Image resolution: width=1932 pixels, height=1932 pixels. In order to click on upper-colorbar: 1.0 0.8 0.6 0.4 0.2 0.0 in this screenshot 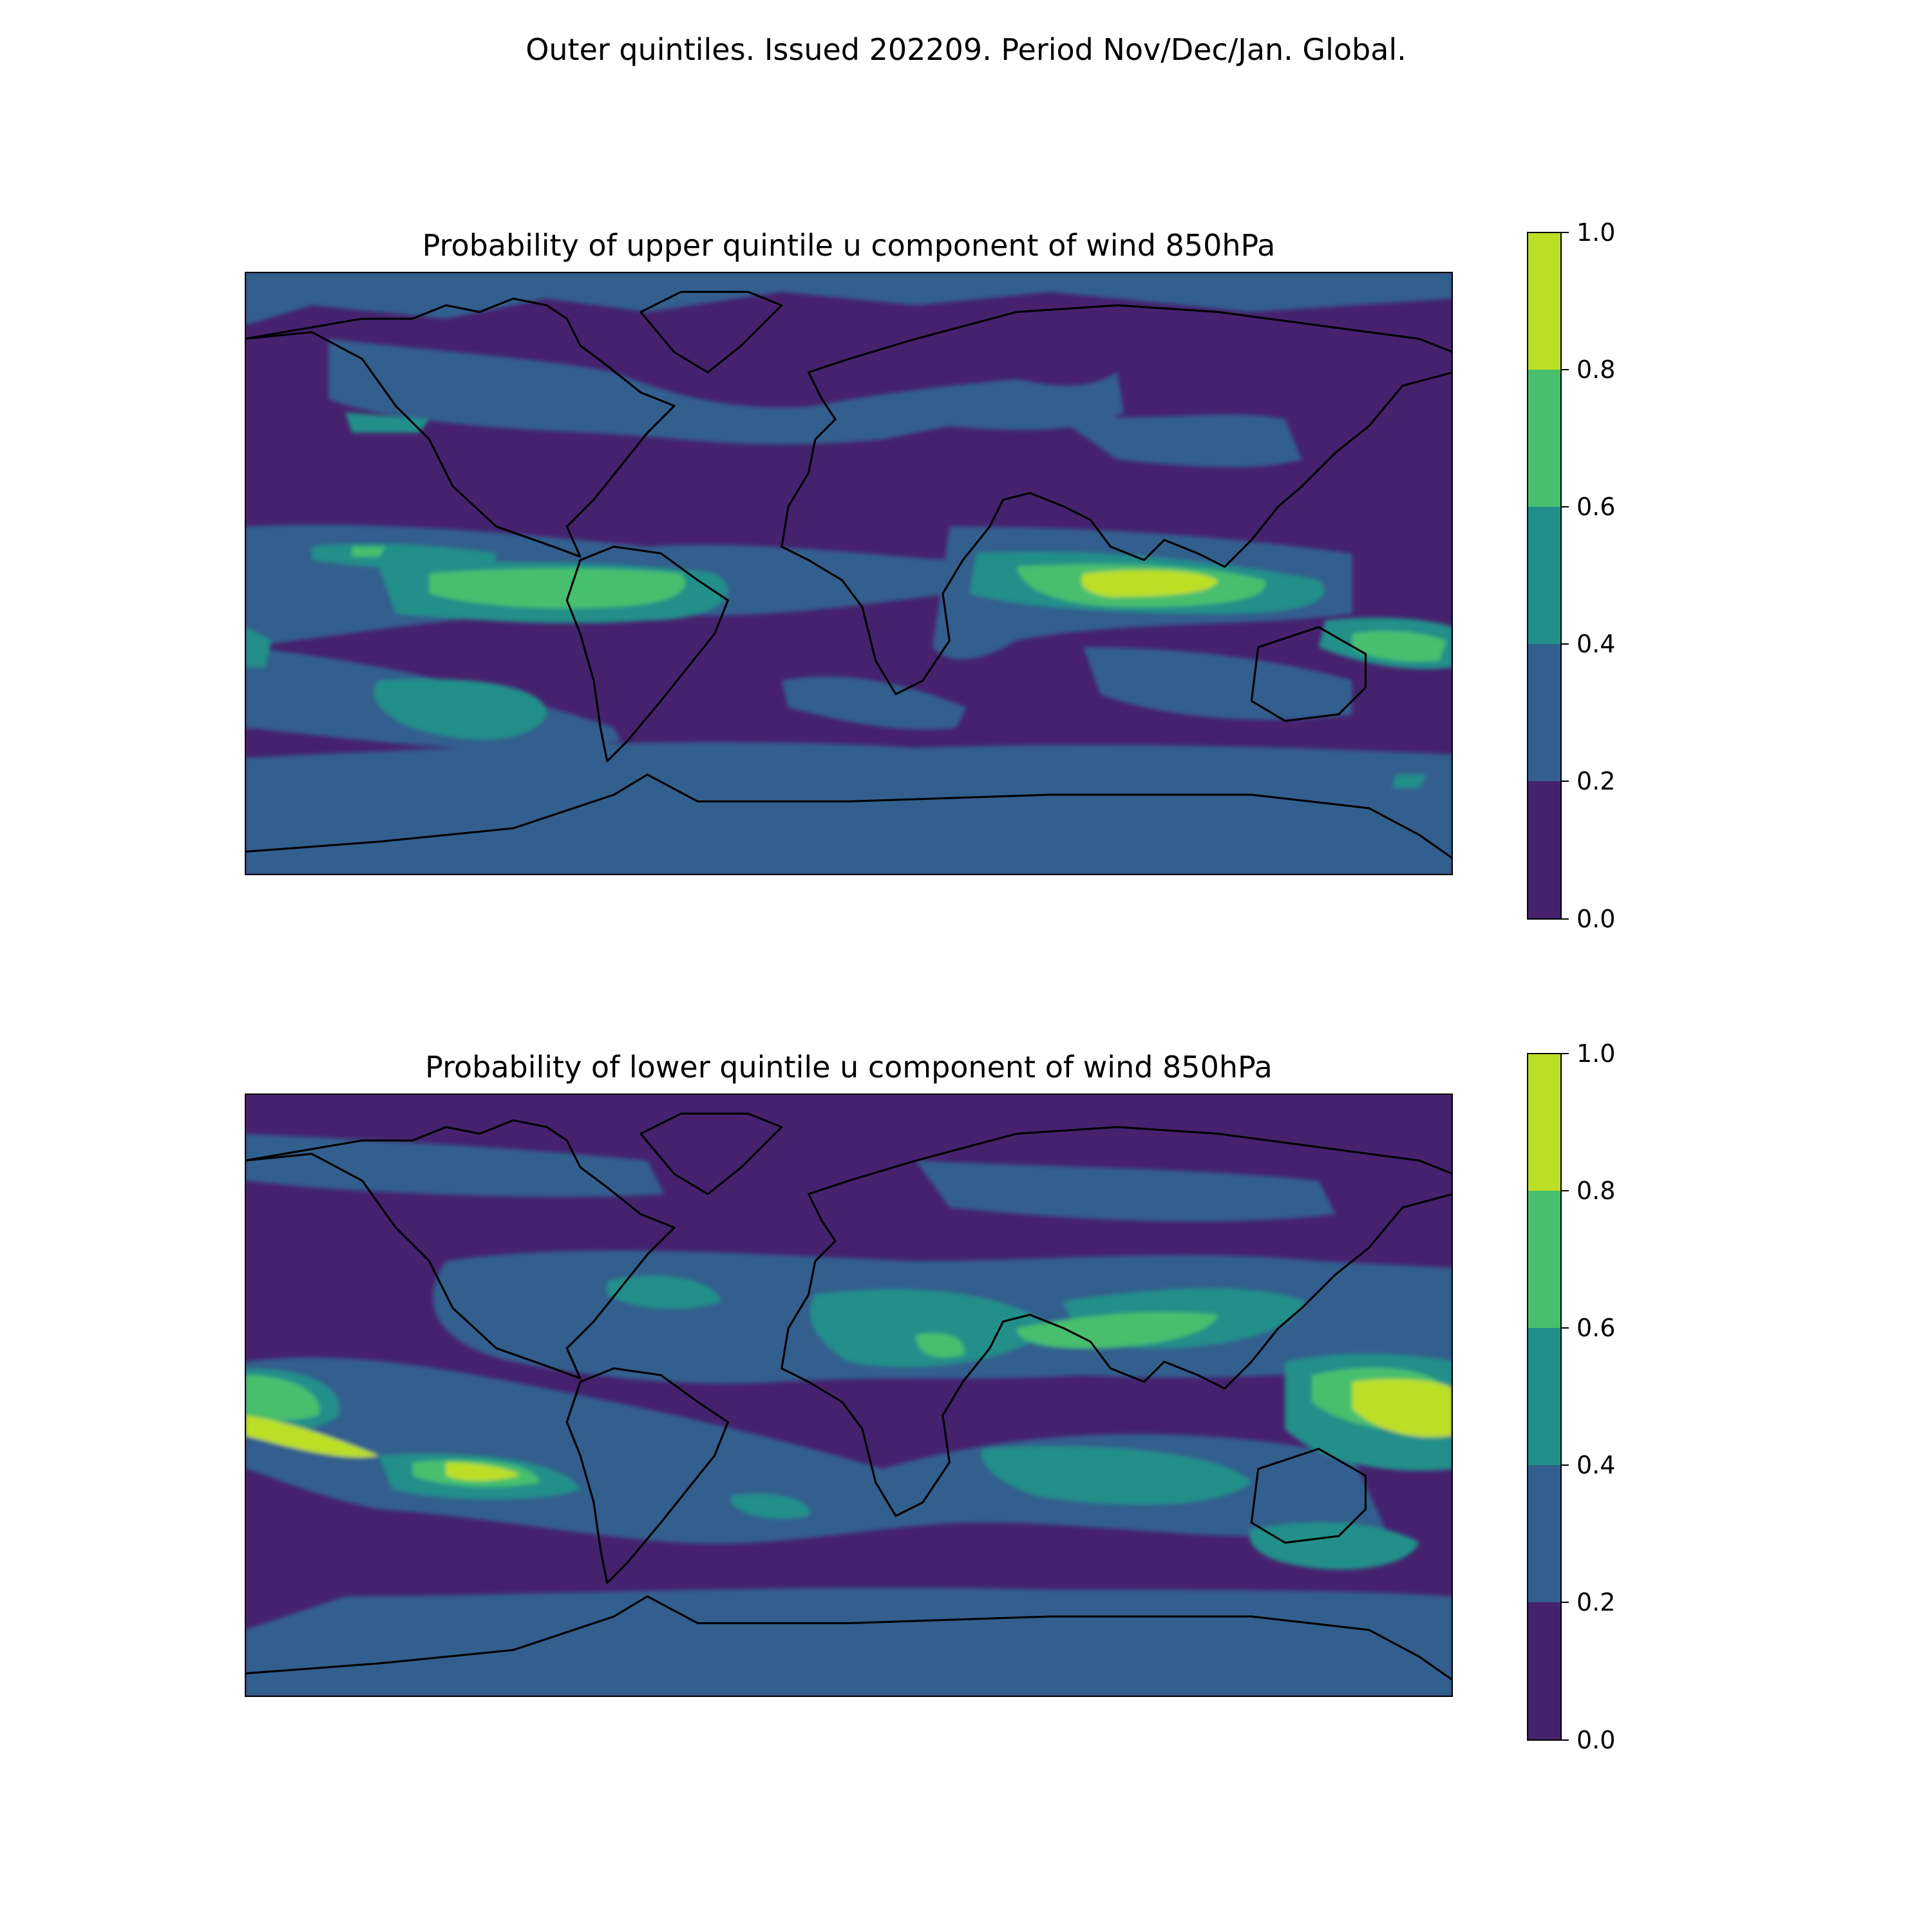, I will do `click(1571, 575)`.